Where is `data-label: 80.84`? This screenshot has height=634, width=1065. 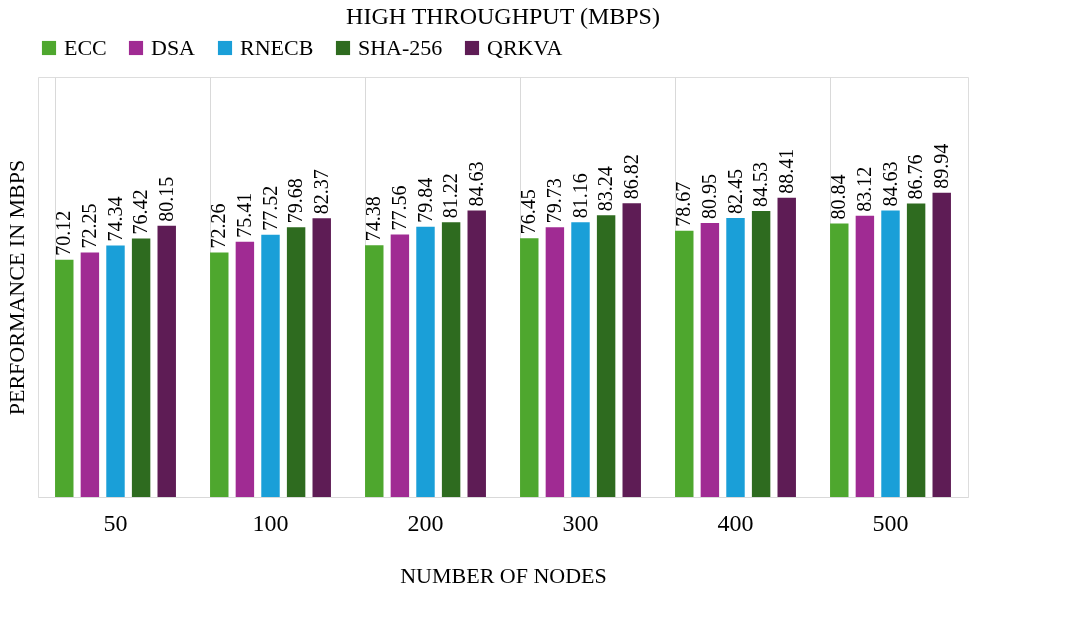
data-label: 80.84 is located at coordinates (838, 197).